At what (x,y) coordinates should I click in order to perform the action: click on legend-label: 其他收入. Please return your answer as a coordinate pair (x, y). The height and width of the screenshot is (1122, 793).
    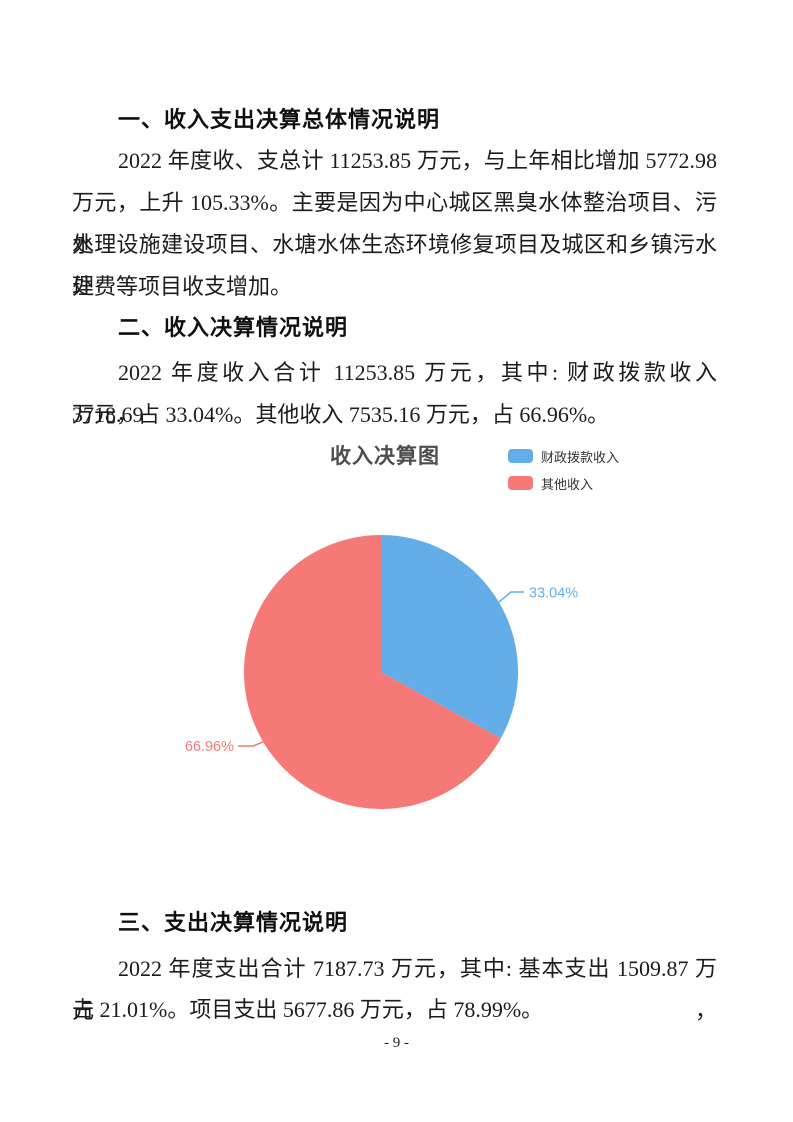
    Looking at the image, I should click on (567, 484).